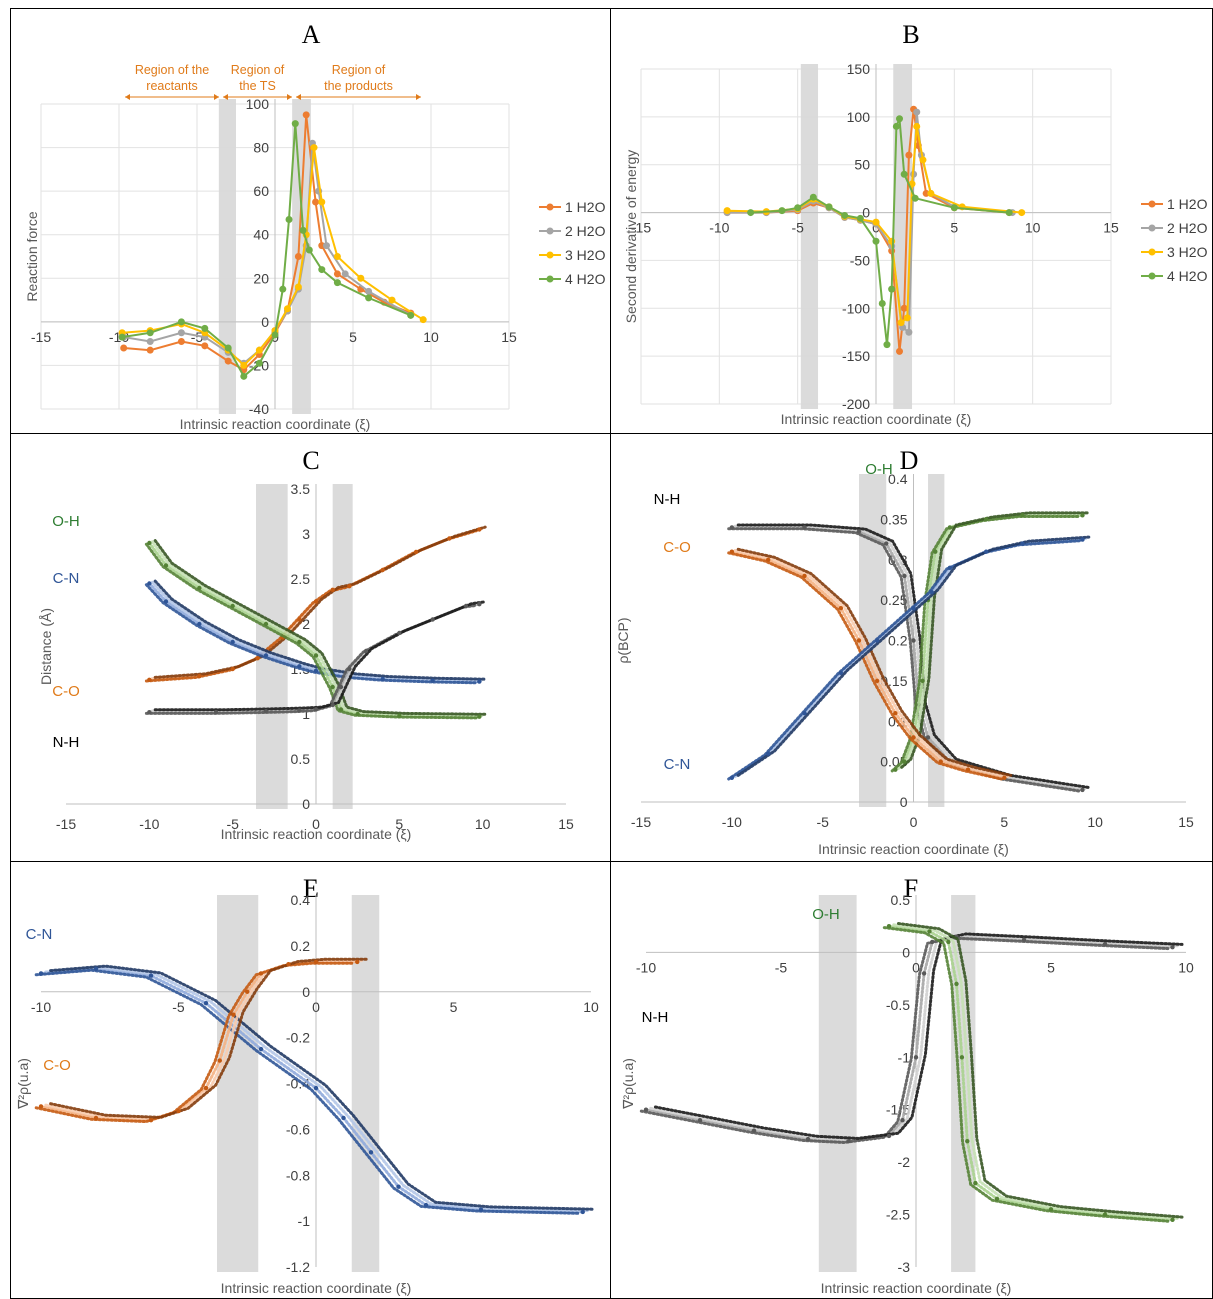 The width and height of the screenshot is (1213, 1299). Describe the element at coordinates (258, 104) in the screenshot. I see `y-tick-label: 100` at that location.